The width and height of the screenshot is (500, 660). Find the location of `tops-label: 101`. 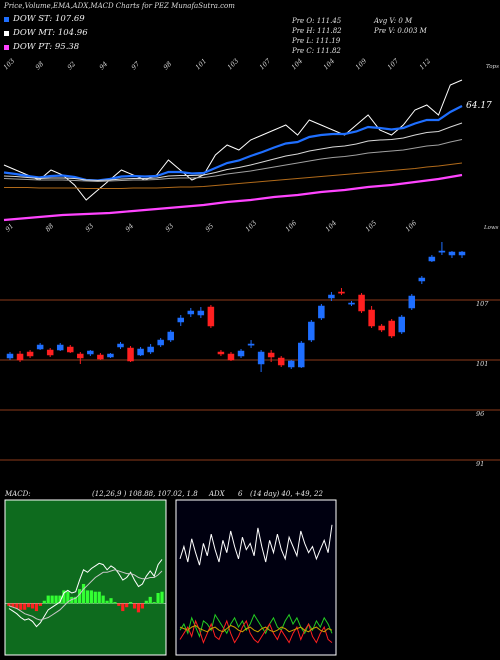

tops-label: 101 is located at coordinates (201, 64).